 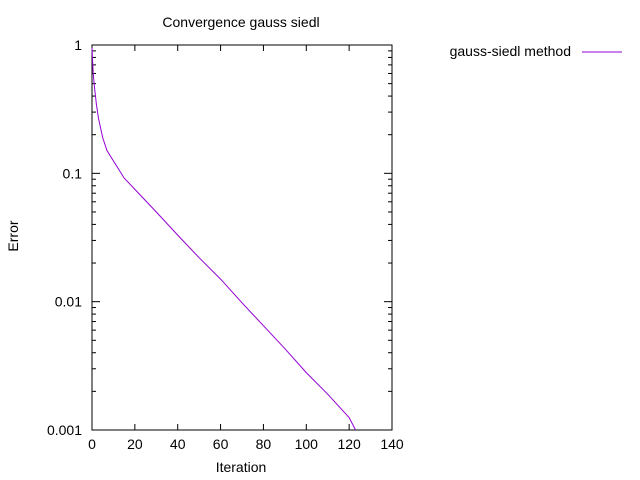 What do you see at coordinates (13, 235) in the screenshot?
I see `y-axis-label: Error` at bounding box center [13, 235].